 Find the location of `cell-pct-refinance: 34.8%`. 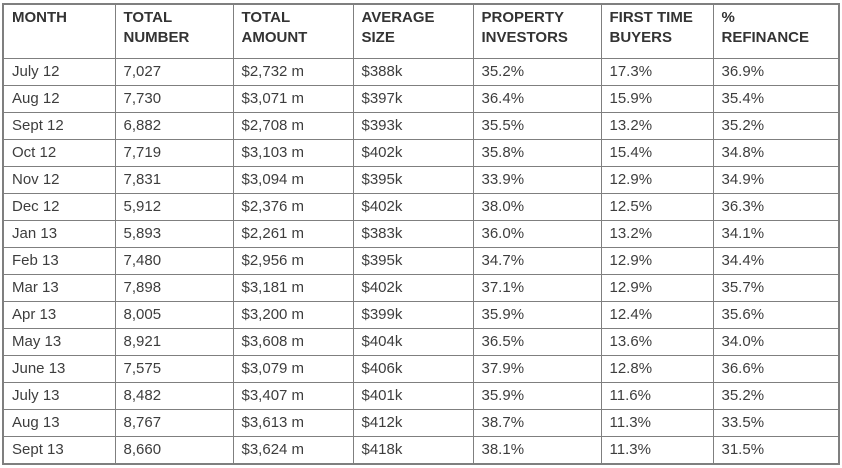

cell-pct-refinance: 34.8% is located at coordinates (776, 153).